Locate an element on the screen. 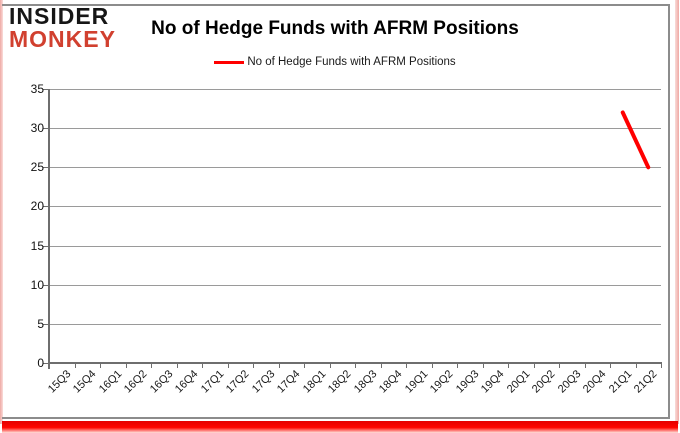 Image resolution: width=680 pixels, height=433 pixels. y-axis-label: 5 is located at coordinates (40, 324).